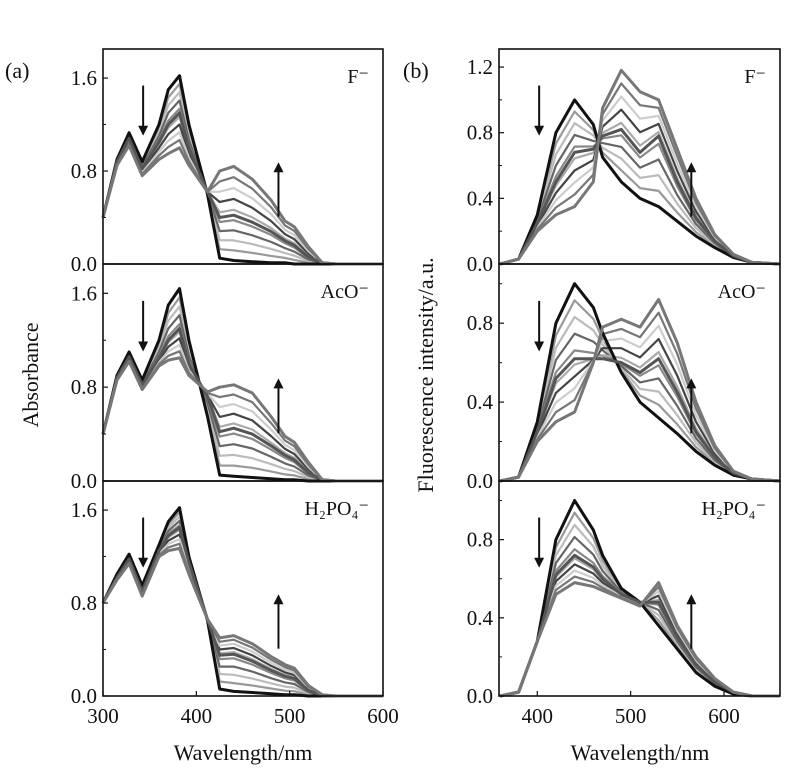 The image size is (800, 778). I want to click on subplot-b-2: 0.0 0.4 0.8 H₂PO₄⁻, so click(624, 594).